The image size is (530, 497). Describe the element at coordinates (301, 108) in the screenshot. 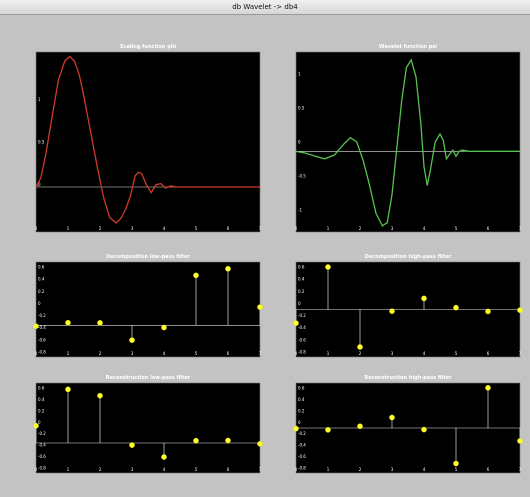

I see `y-tick-label: 0.5` at that location.